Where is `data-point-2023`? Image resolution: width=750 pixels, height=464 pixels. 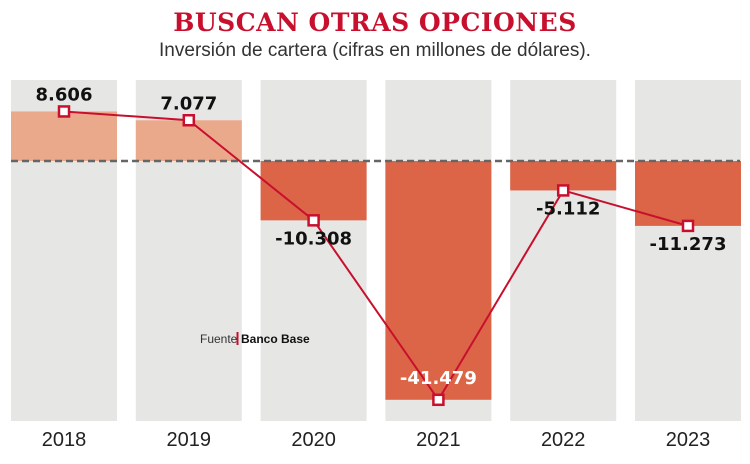
data-point-2023 is located at coordinates (688, 226).